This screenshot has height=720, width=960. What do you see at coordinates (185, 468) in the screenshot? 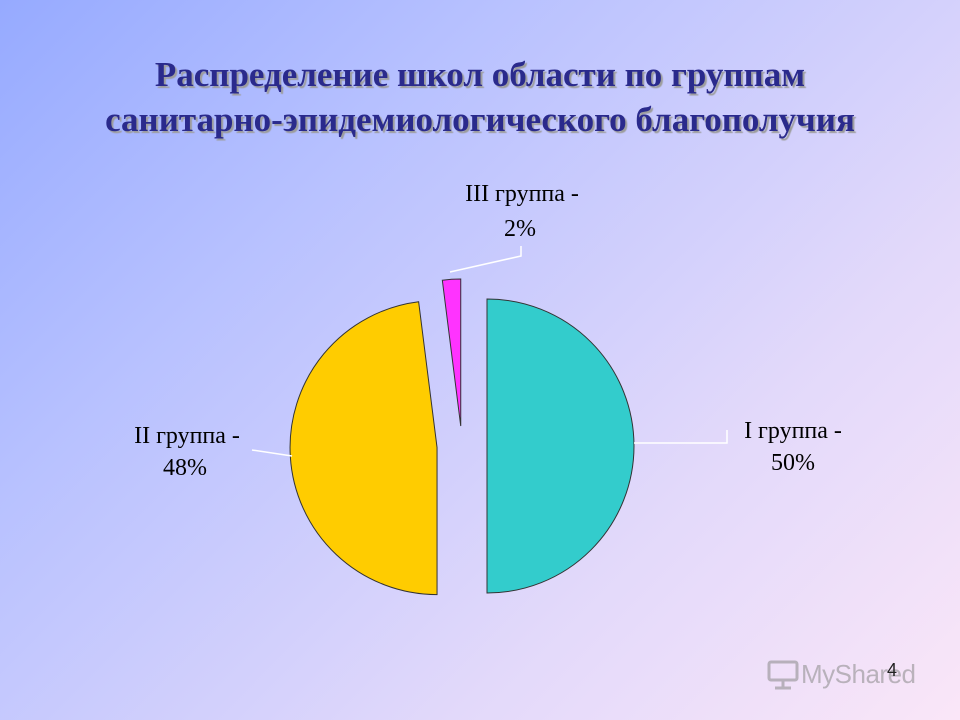
I see `label-group-2-value: 48%` at bounding box center [185, 468].